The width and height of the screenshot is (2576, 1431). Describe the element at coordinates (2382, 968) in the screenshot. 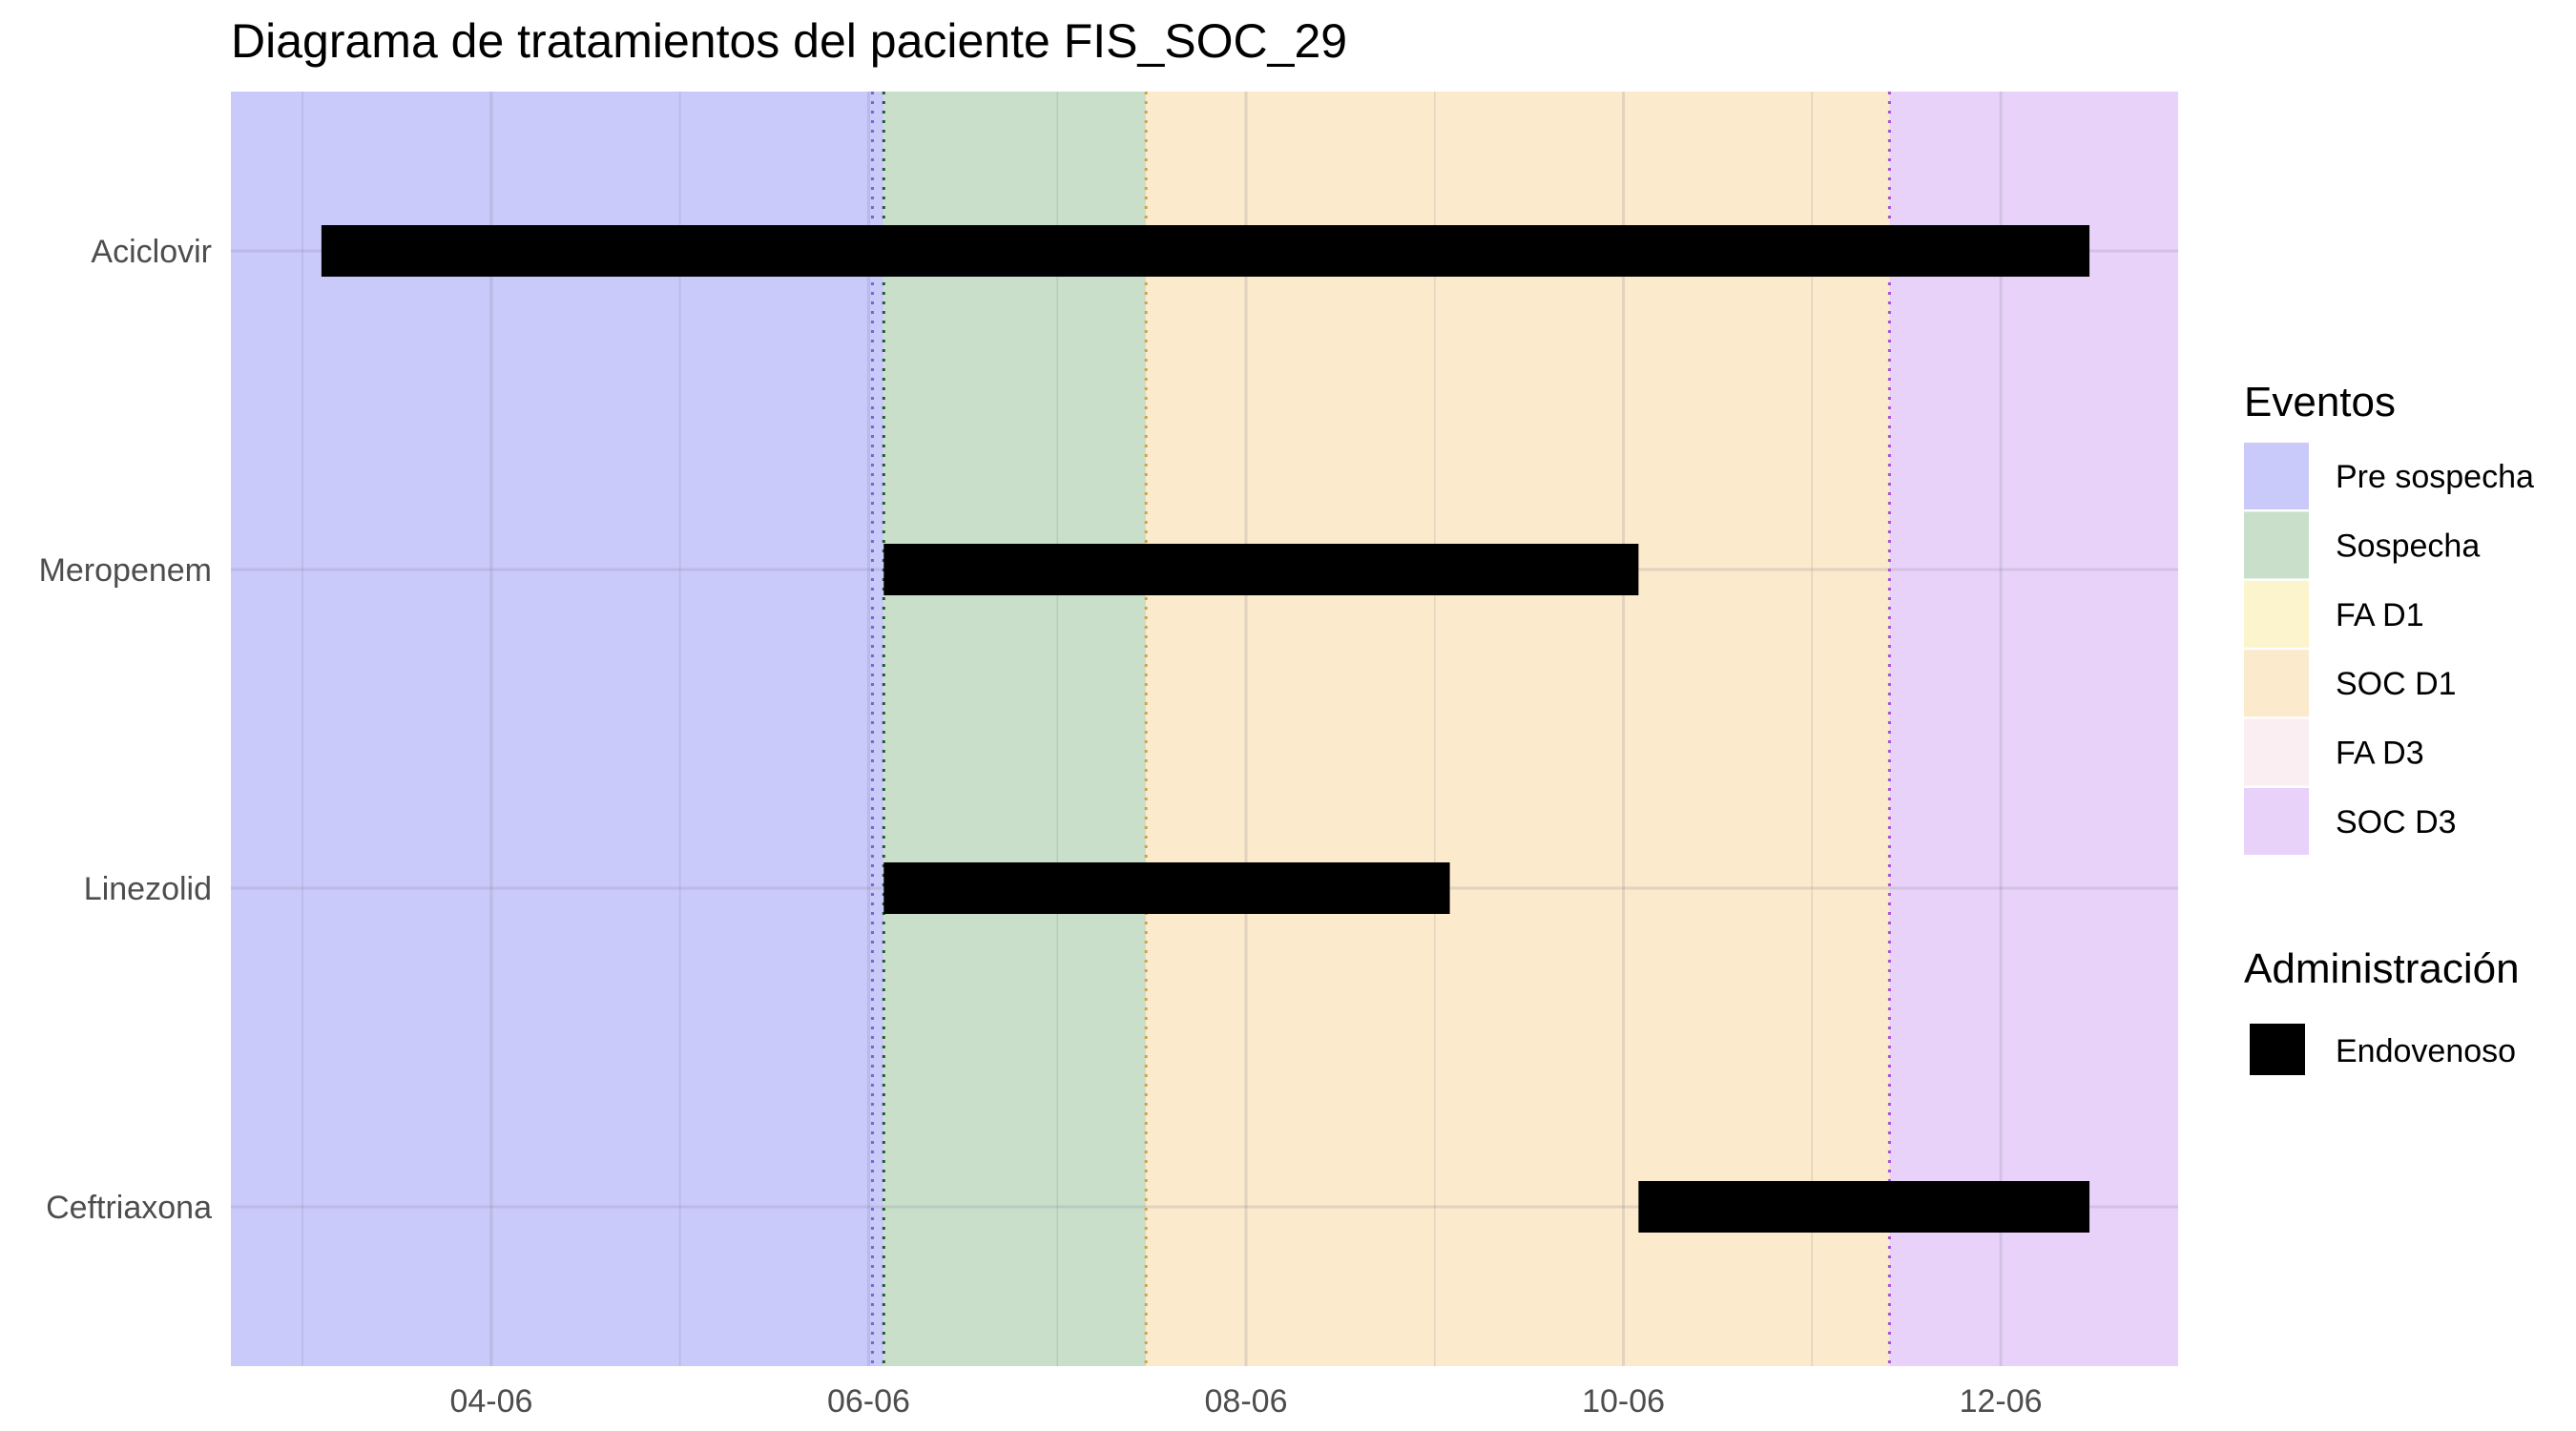

I see `legend-title-administracion: Administración` at that location.